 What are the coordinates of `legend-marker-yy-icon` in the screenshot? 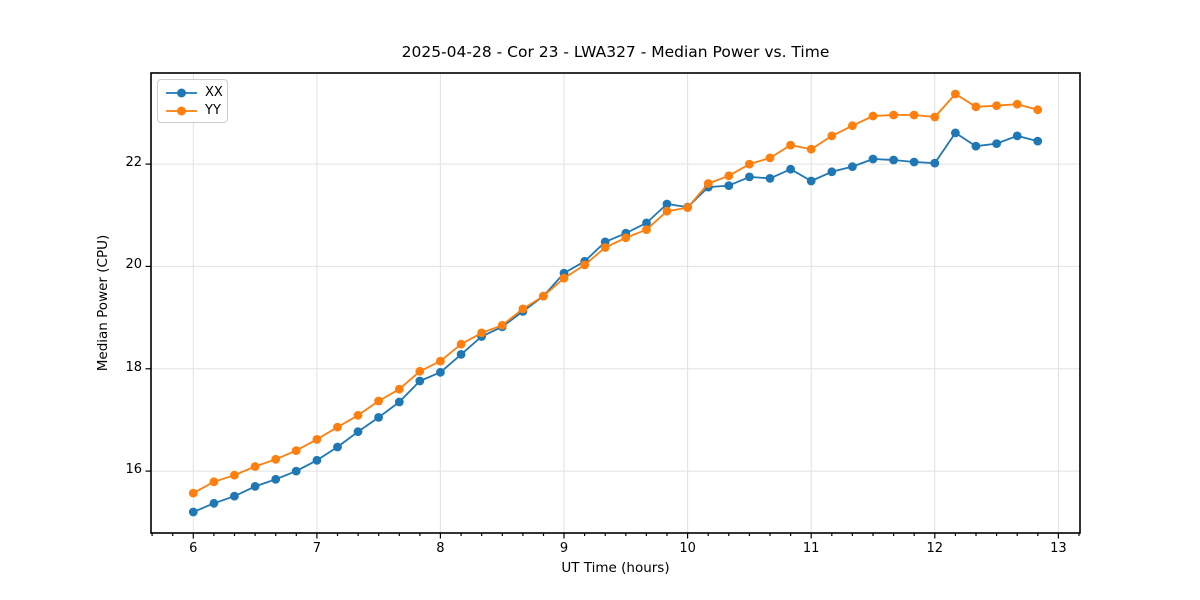 It's located at (181, 111).